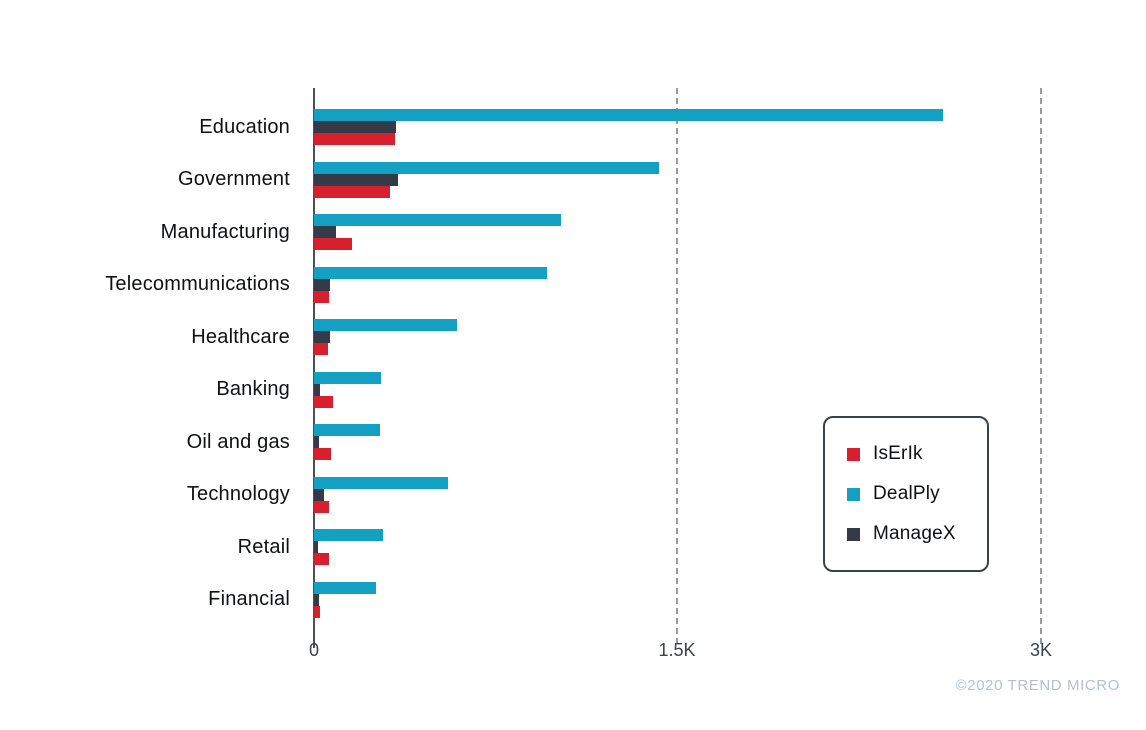 The image size is (1146, 730). Describe the element at coordinates (853, 494) in the screenshot. I see `legend-swatch-dealply` at that location.